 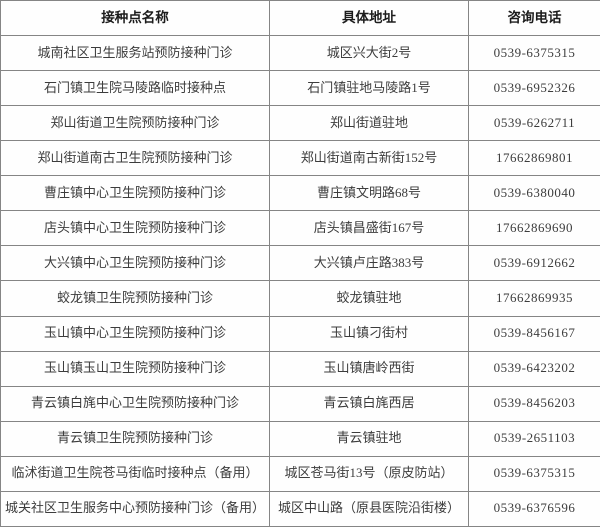 I want to click on phone-cell: 0539-2651103, so click(x=534, y=438).